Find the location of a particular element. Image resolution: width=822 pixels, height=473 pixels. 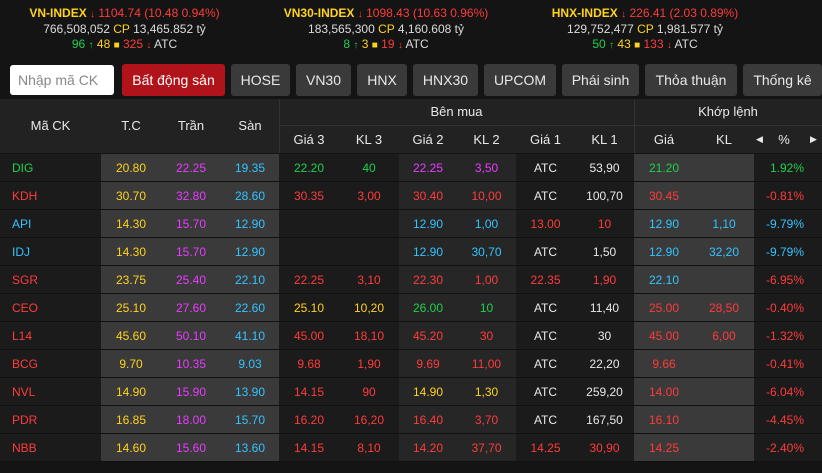

cell-match-vol: 1,10 is located at coordinates (724, 224).